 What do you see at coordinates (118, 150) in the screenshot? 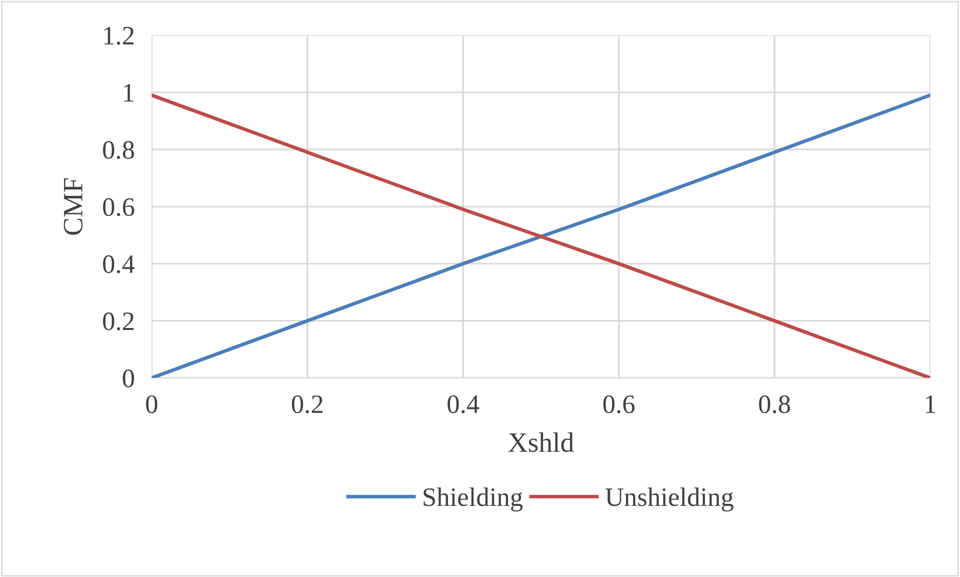
I see `y-tick-label: 0.8` at bounding box center [118, 150].